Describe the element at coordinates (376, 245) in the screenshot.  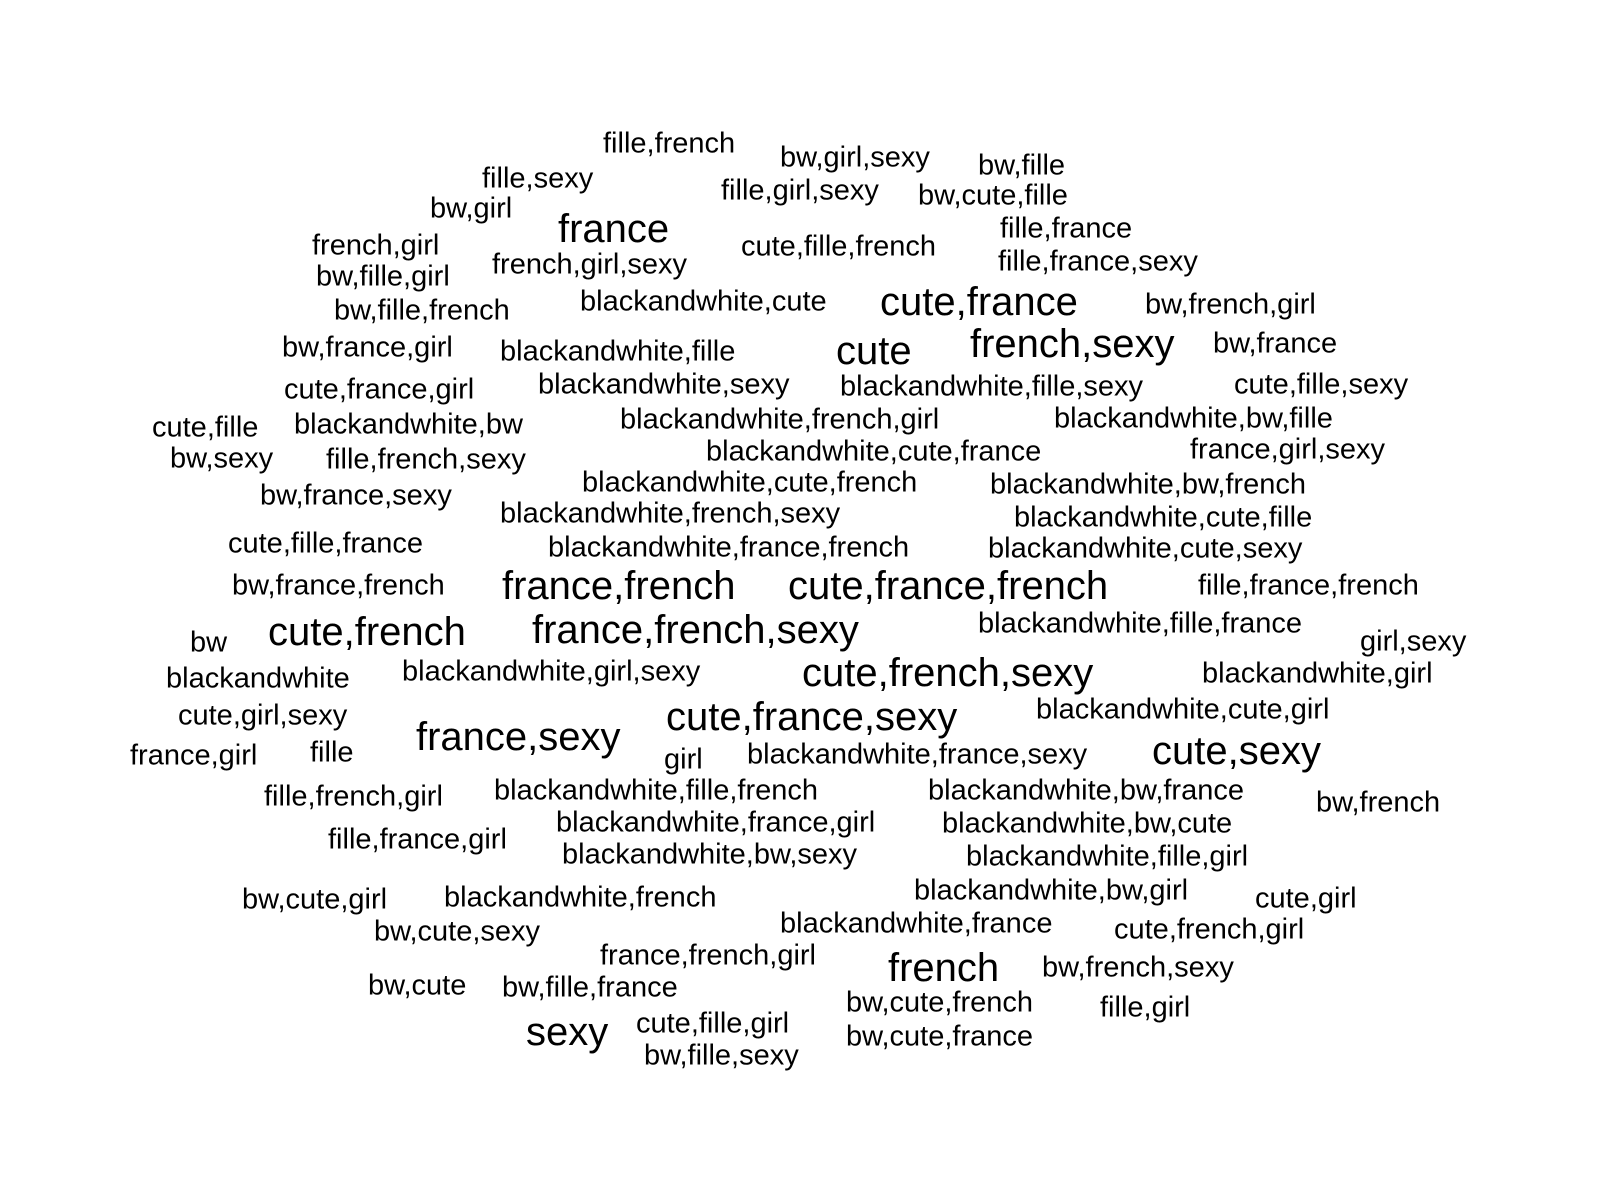
I see `cloud-word: french,girl` at that location.